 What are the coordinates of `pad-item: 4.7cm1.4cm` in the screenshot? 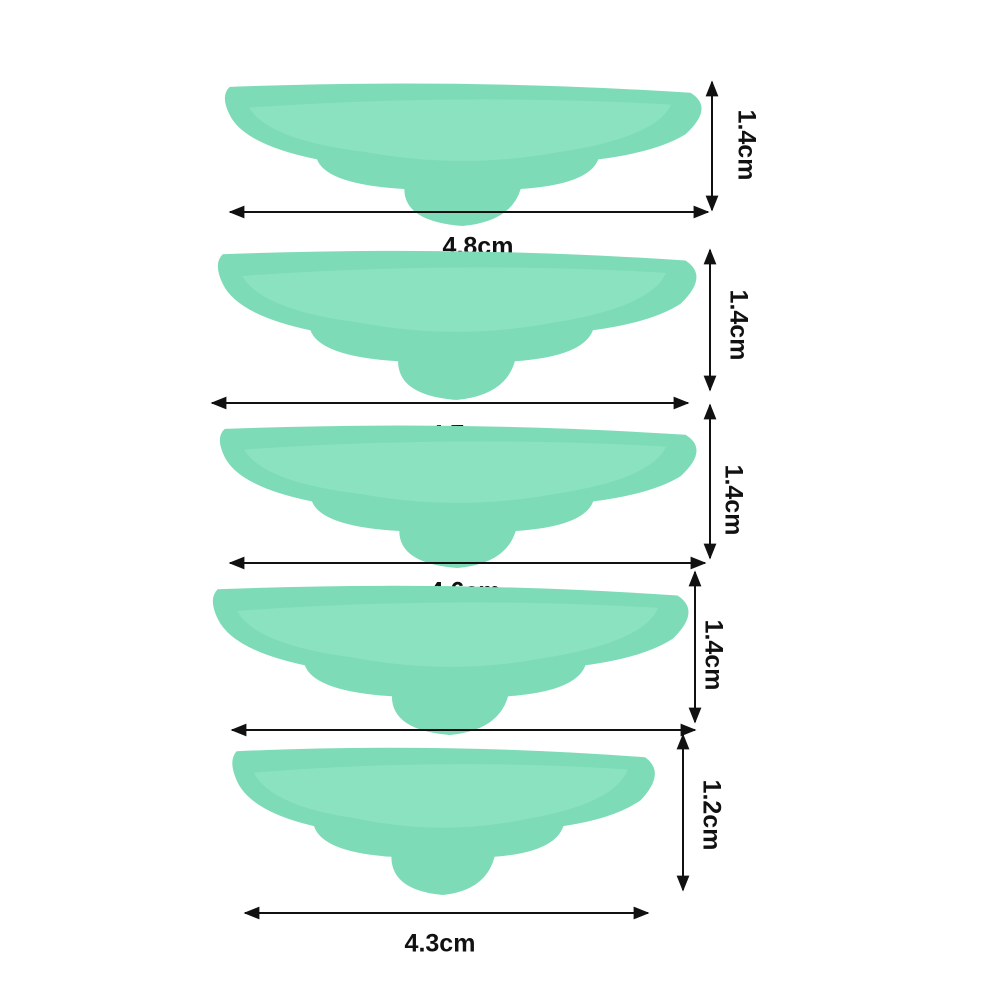 It's located at (481, 348).